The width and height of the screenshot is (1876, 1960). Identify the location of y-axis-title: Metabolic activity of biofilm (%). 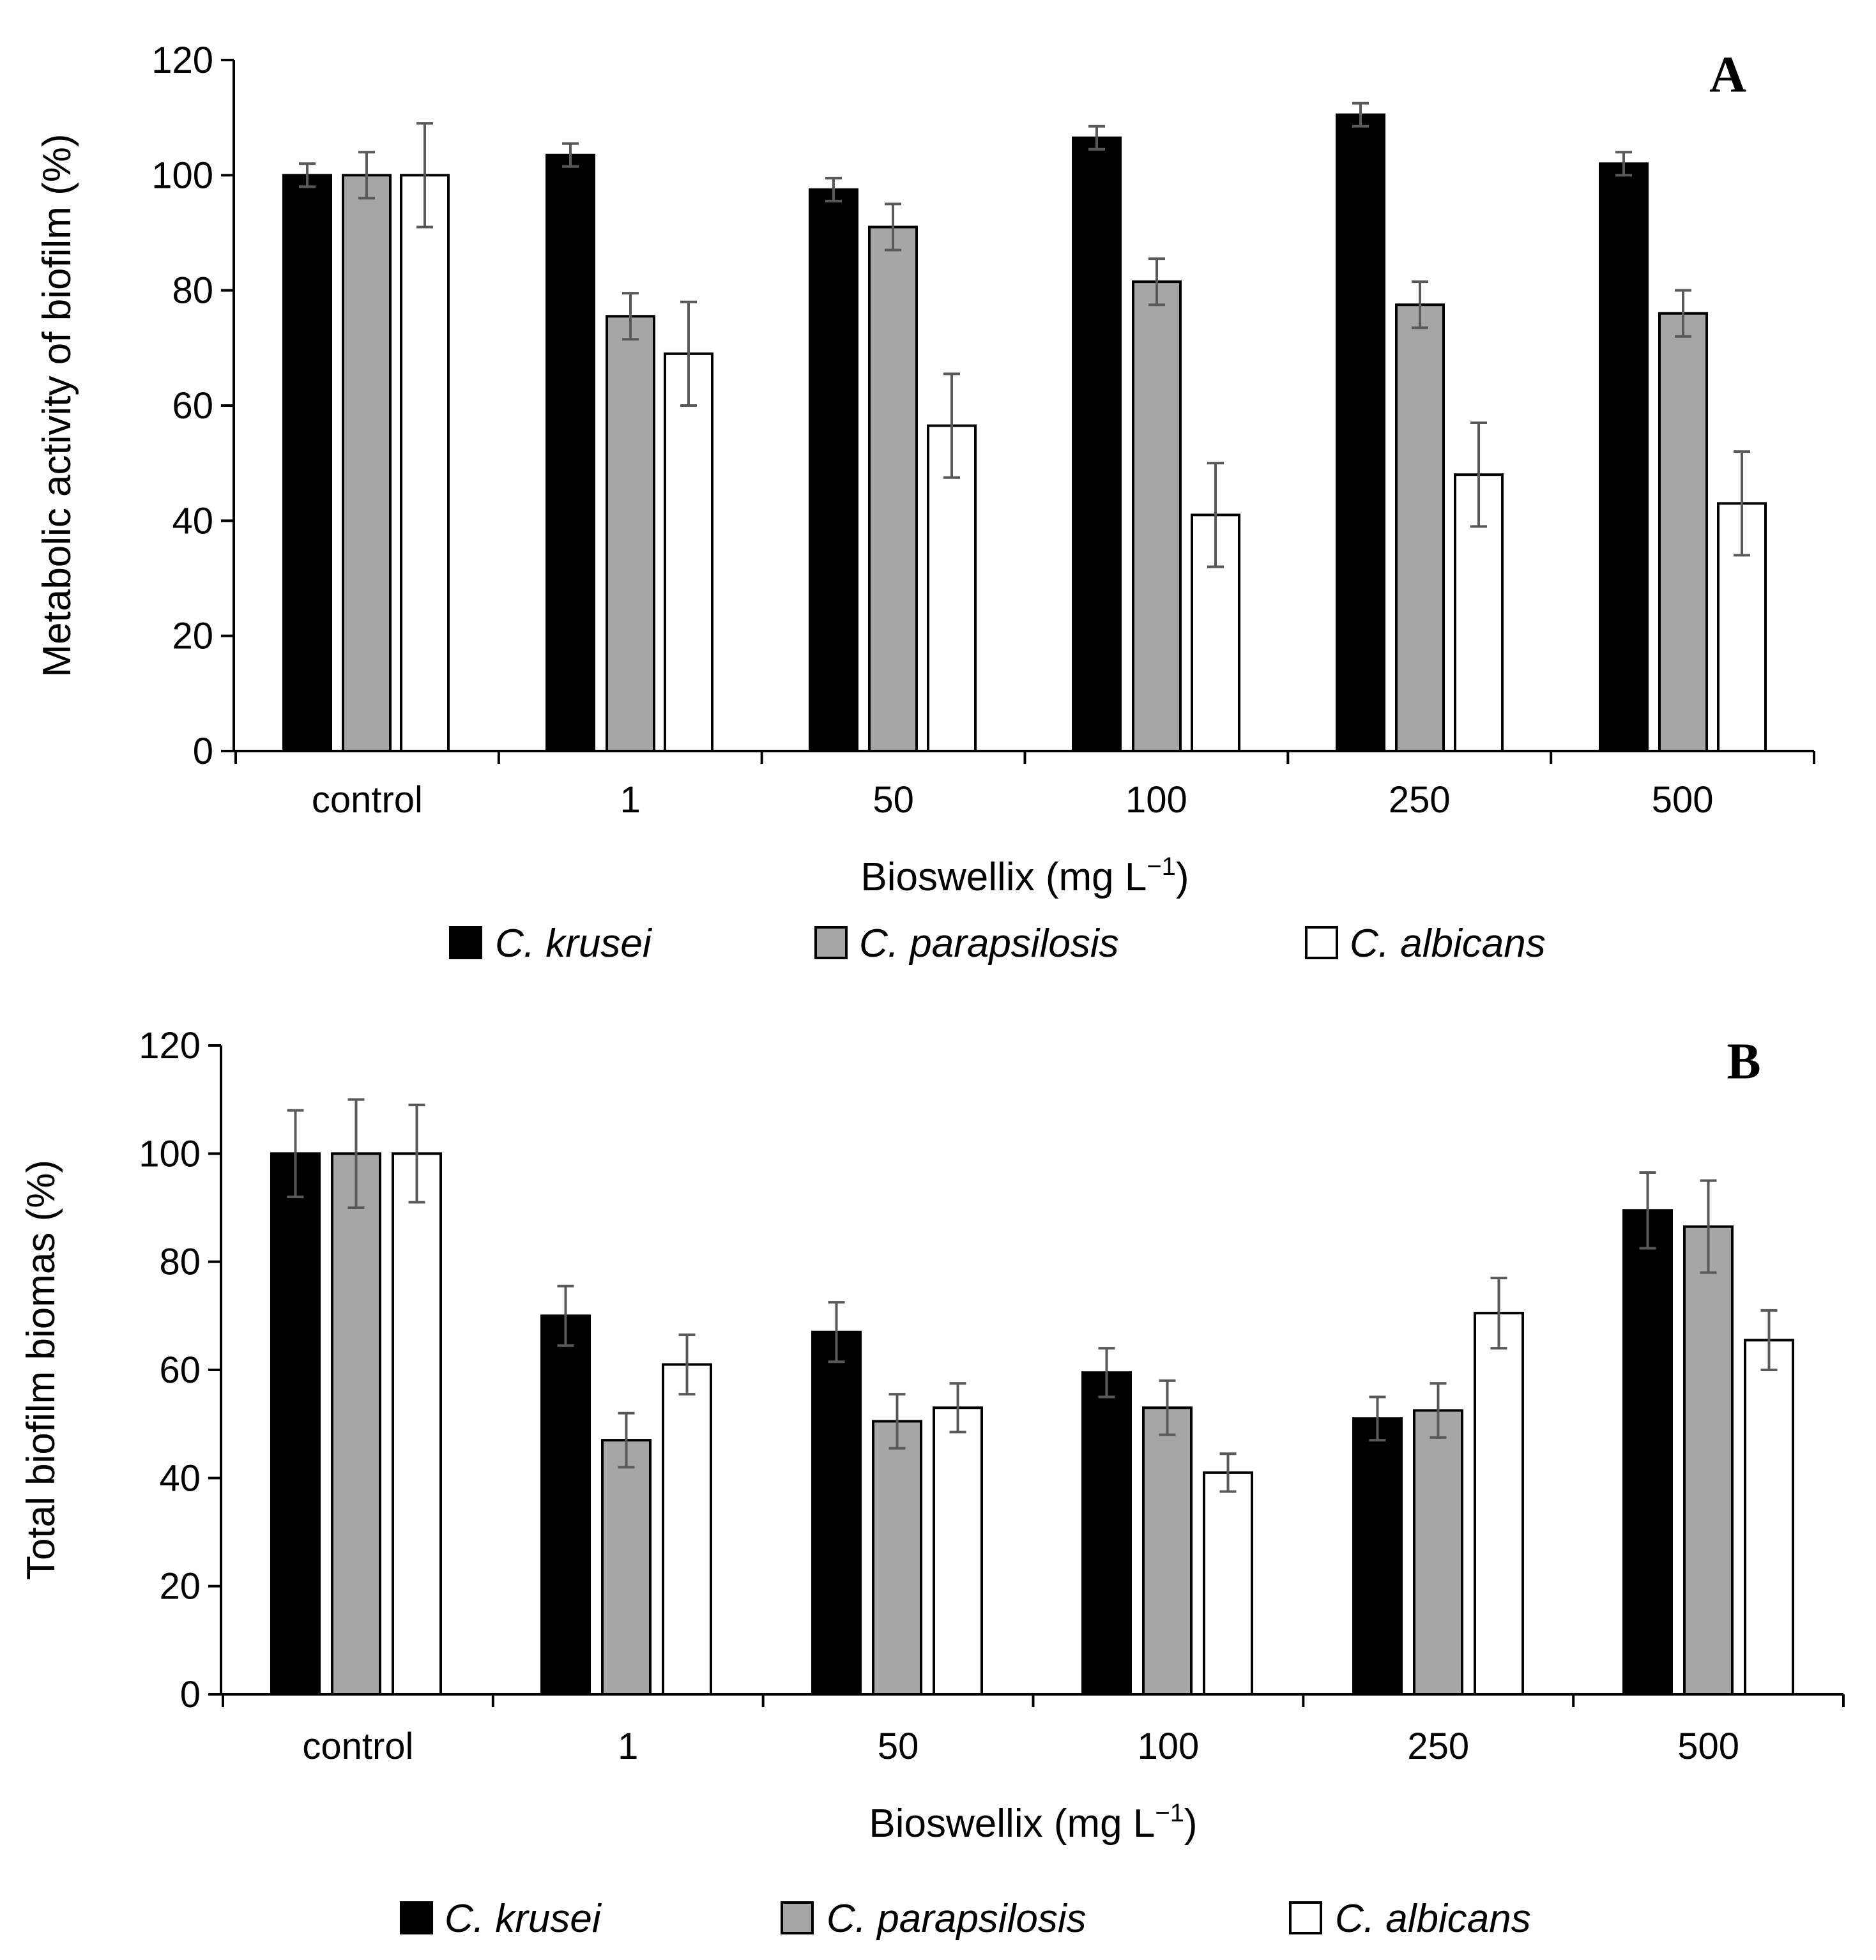
(57, 405).